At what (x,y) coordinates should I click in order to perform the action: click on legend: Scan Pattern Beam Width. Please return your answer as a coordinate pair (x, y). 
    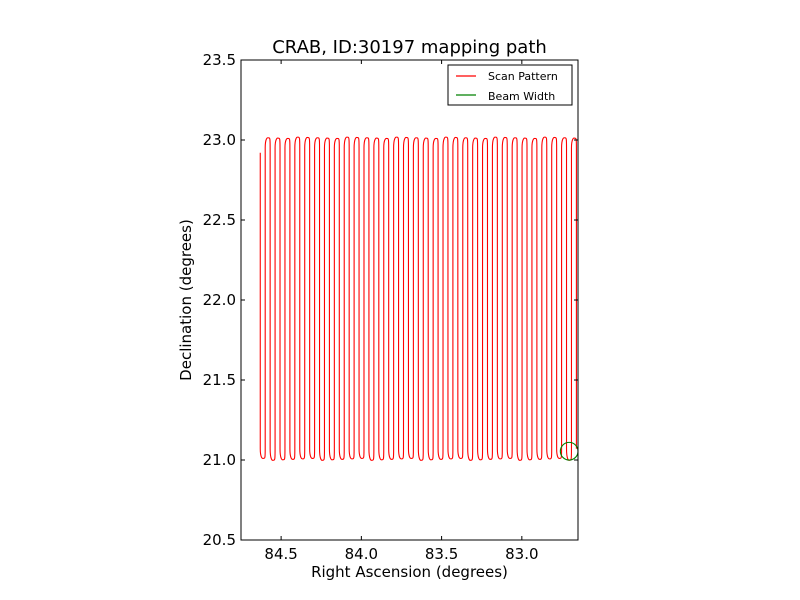
    Looking at the image, I should click on (510, 85).